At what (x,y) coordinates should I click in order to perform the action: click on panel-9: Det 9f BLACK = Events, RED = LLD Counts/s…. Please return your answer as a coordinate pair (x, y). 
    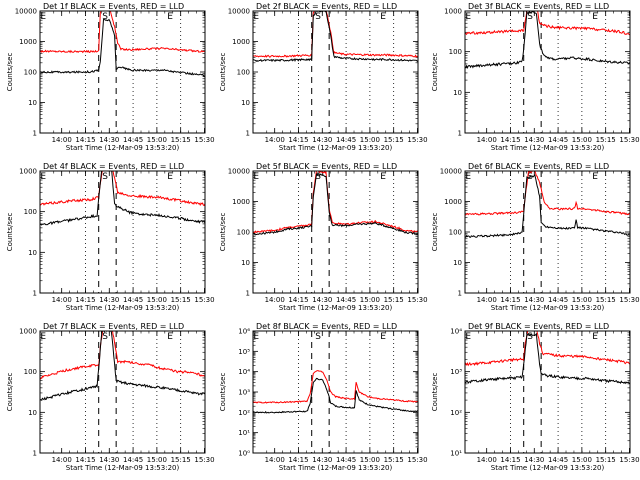
    Looking at the image, I should click on (535, 397).